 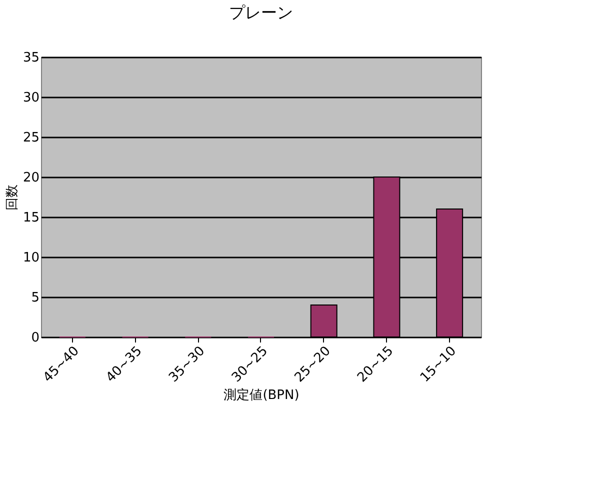 I want to click on y-tick-label: 10, so click(x=31, y=258).